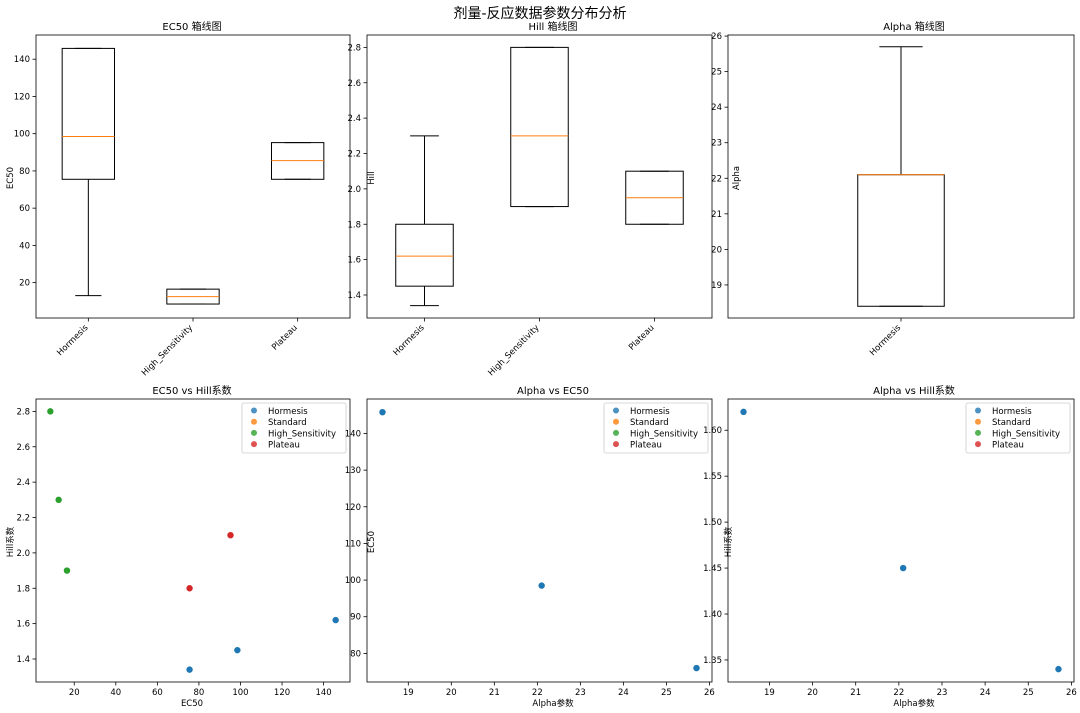 The height and width of the screenshot is (713, 1080). I want to click on y-axis-label: Hill, so click(372, 177).